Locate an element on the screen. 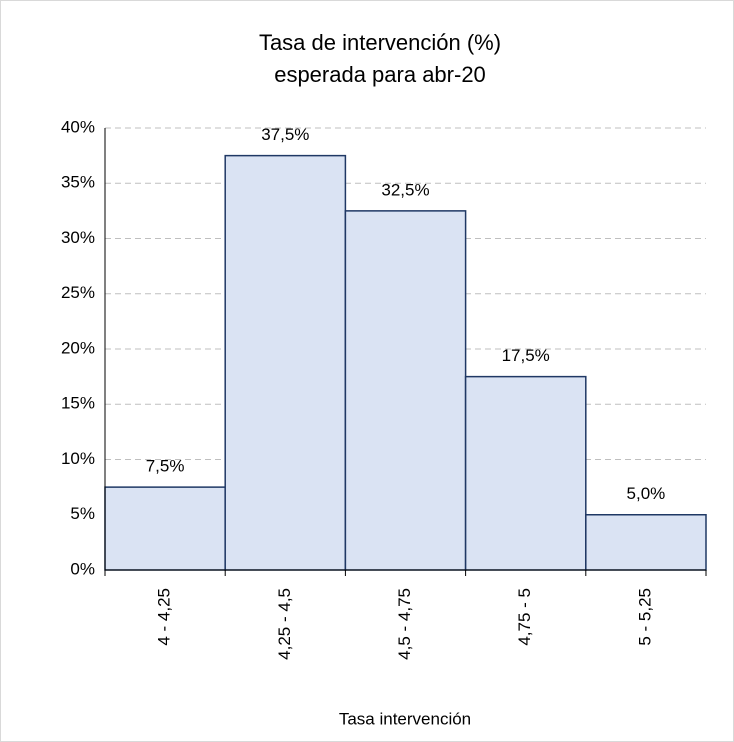 The image size is (734, 742). data-label: 37,5% is located at coordinates (285, 134).